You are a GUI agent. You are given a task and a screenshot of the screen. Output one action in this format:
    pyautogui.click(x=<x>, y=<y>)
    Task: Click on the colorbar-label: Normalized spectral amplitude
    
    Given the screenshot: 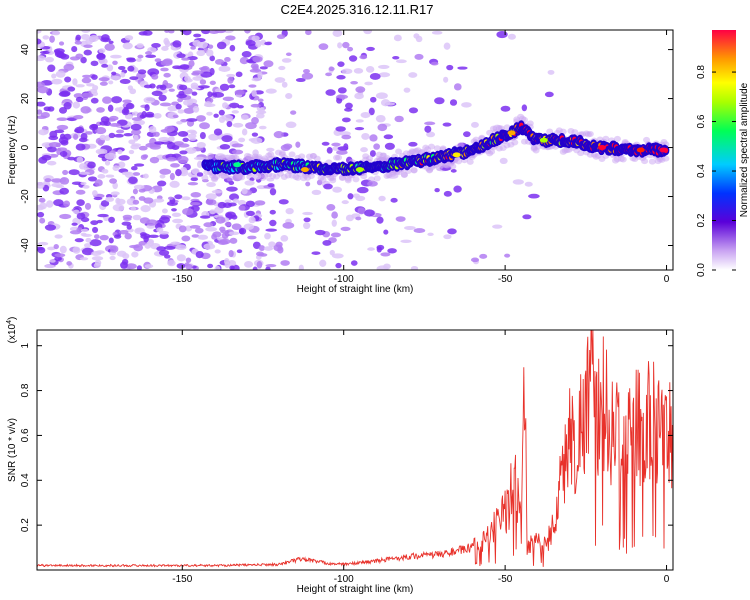 What is the action you would take?
    pyautogui.click(x=744, y=149)
    